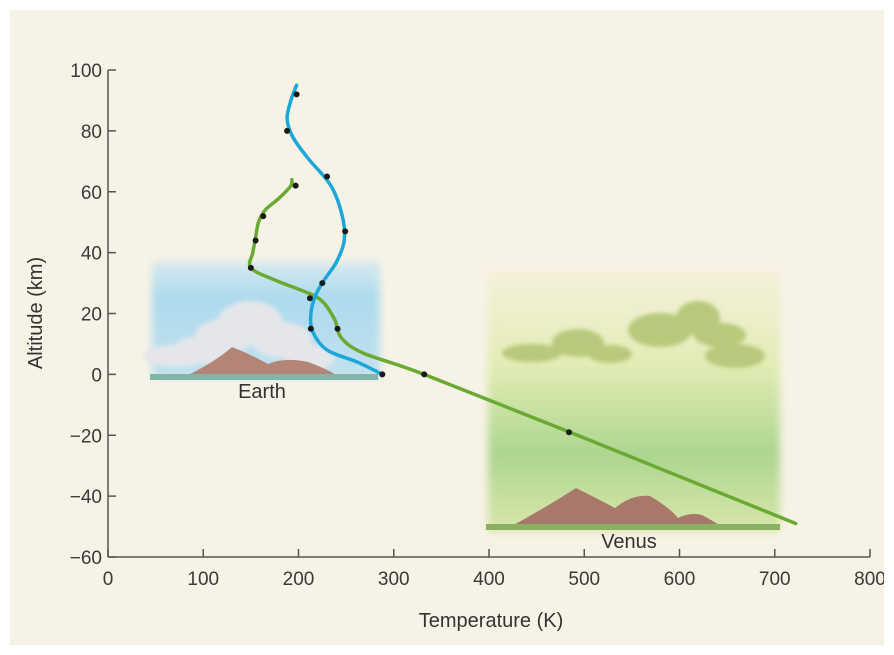 Image resolution: width=894 pixels, height=655 pixels. What do you see at coordinates (616, 507) in the screenshot?
I see `venus-mountain` at bounding box center [616, 507].